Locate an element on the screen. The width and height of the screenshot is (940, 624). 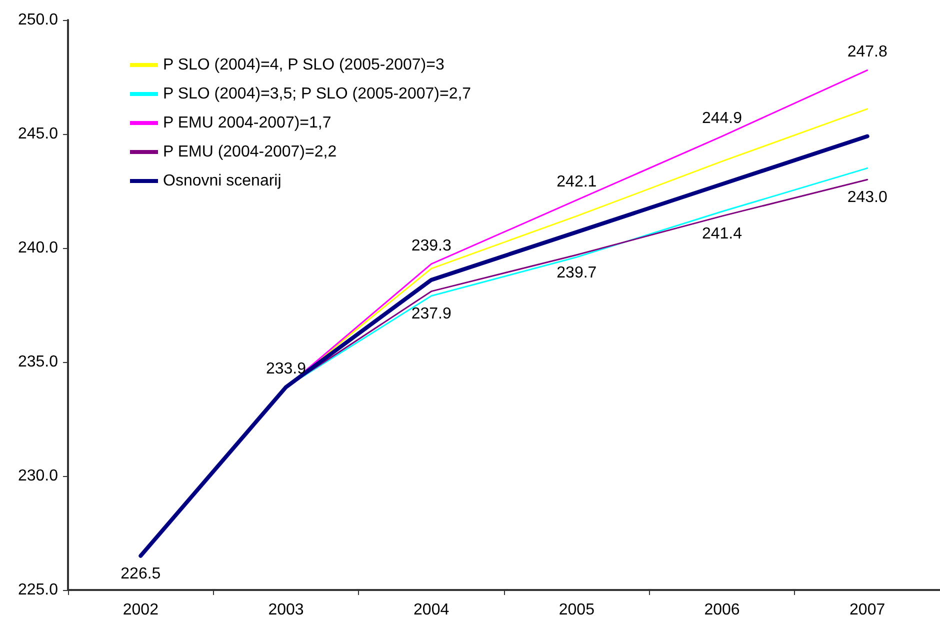
data-label: 244.9 is located at coordinates (722, 118).